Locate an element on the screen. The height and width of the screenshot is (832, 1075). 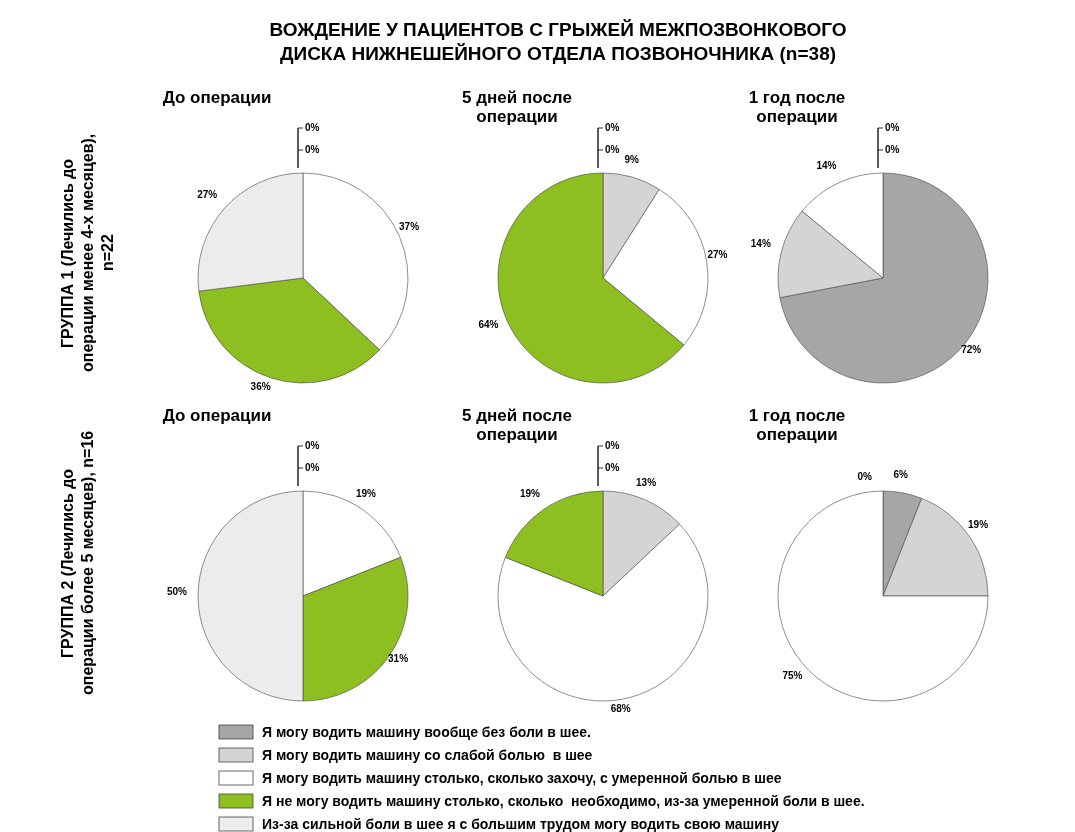
data-label: 68% is located at coordinates (620, 708).